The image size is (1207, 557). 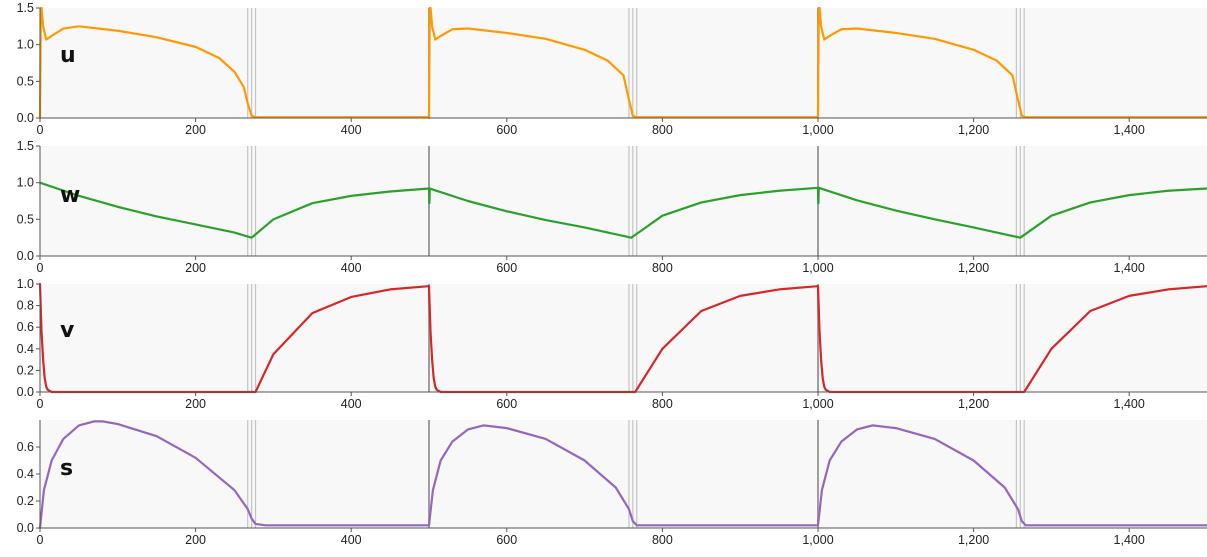 I want to click on panel-label-u: u, so click(x=68, y=55).